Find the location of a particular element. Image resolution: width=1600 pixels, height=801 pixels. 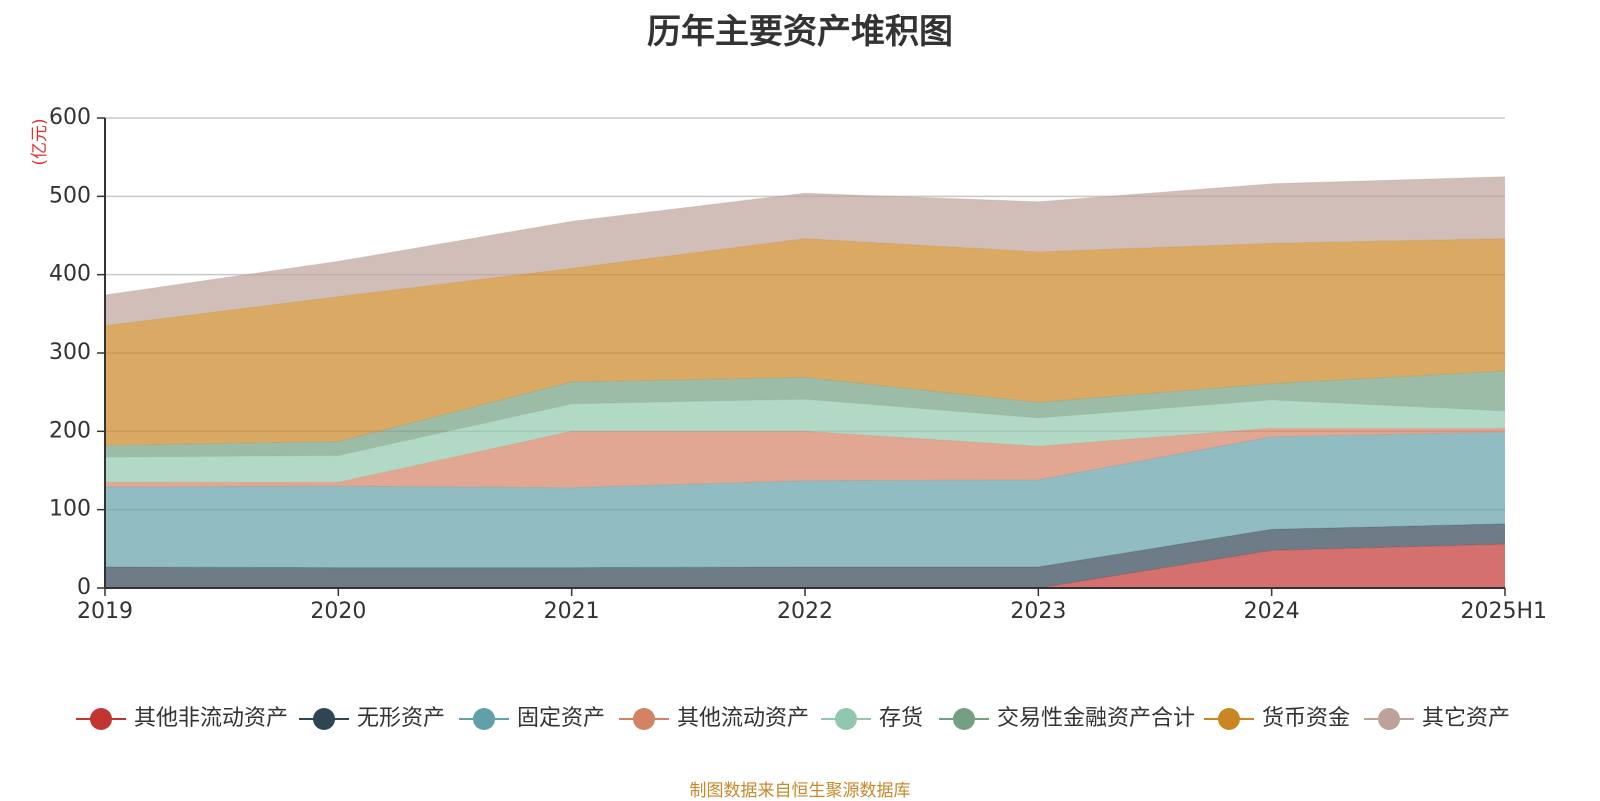

legend-item: 货币资金 is located at coordinates (1277, 718).